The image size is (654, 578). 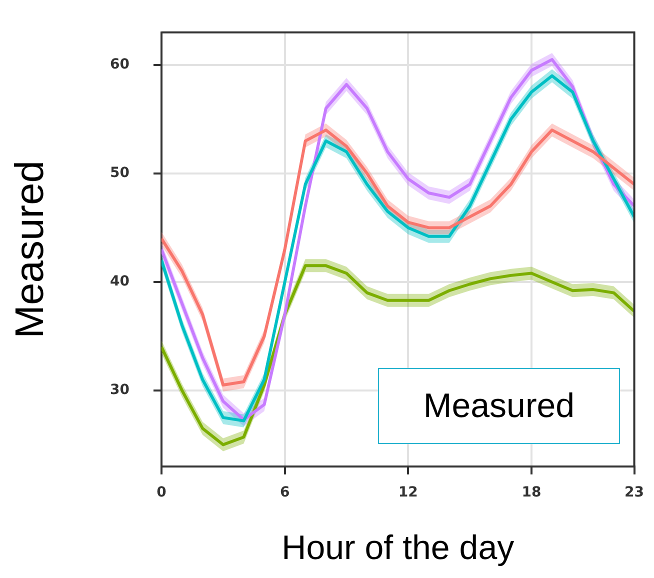 What do you see at coordinates (120, 282) in the screenshot?
I see `y-tick-label: 40` at bounding box center [120, 282].